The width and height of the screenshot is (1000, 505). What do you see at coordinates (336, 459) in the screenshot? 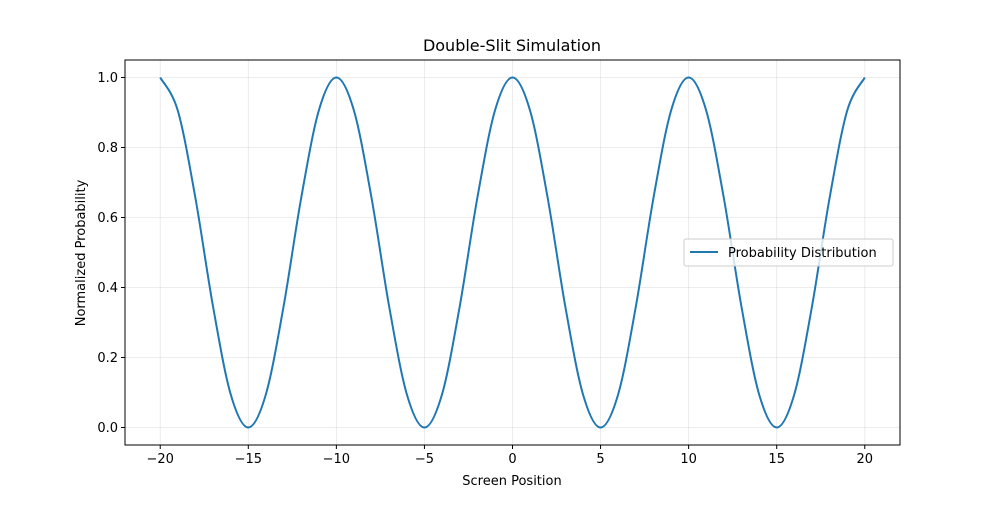
I see `x-tick-label: −10` at bounding box center [336, 459].